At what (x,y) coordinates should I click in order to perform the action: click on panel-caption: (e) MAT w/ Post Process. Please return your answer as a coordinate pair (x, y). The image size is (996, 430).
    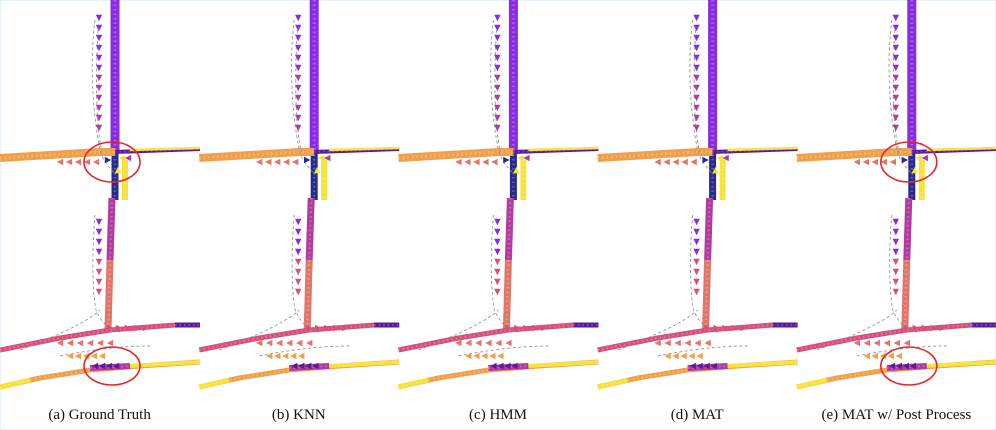
    Looking at the image, I should click on (897, 415).